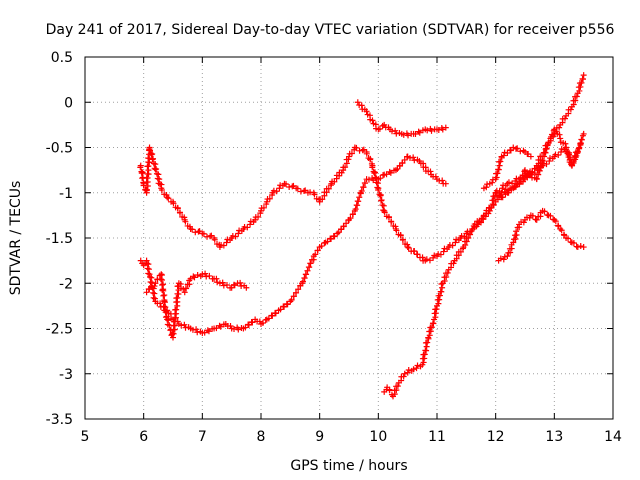  What do you see at coordinates (66, 284) in the screenshot?
I see `y-tick-label: -2` at bounding box center [66, 284].